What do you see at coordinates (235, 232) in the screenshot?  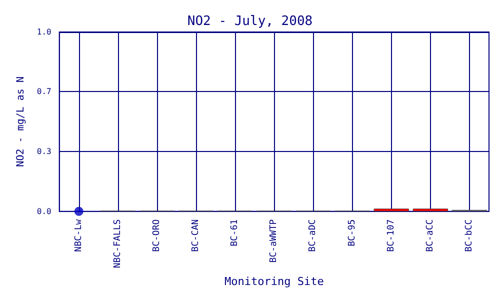 I see `x-tick-label: BC-61` at bounding box center [235, 232].